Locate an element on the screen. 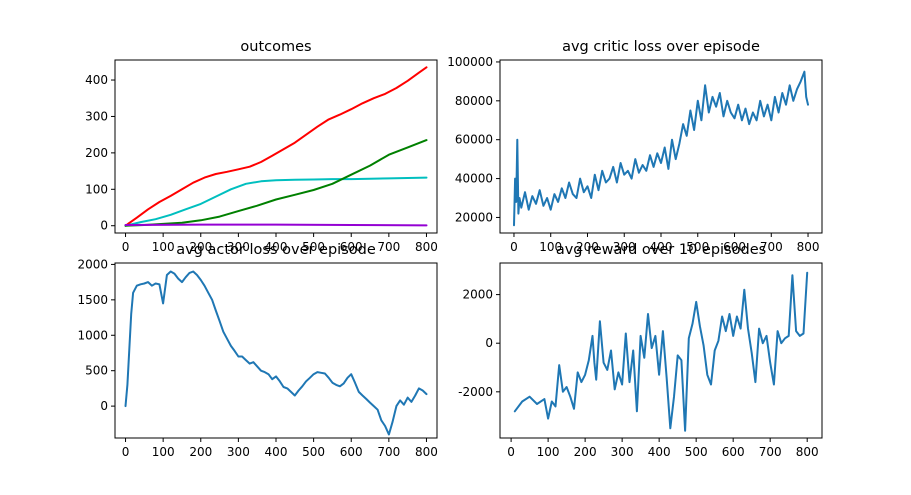 The width and height of the screenshot is (911, 495). critic-loss-y-tick-label: 40000 is located at coordinates (474, 179).